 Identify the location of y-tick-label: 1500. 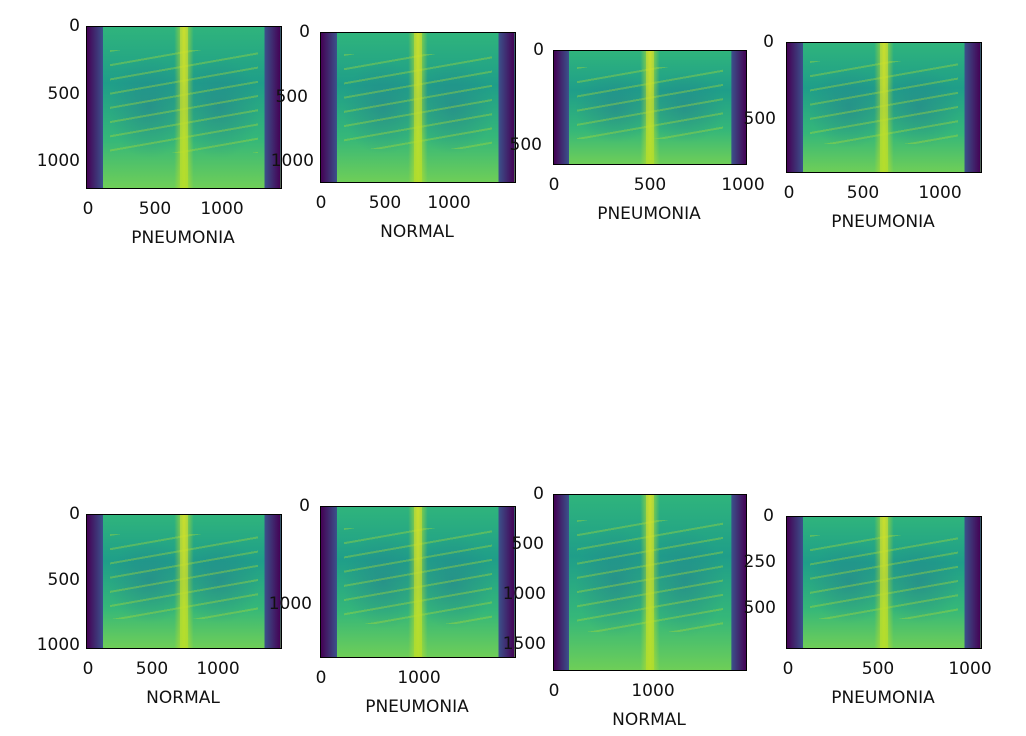
(524, 644).